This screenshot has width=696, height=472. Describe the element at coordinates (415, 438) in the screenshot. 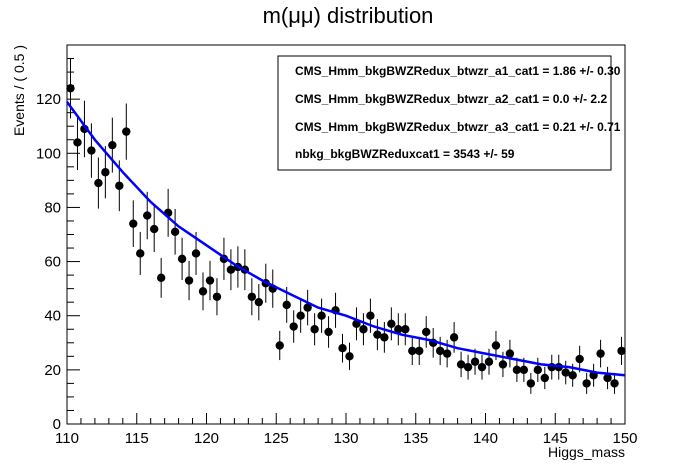

I see `x-tick-label: 135` at that location.